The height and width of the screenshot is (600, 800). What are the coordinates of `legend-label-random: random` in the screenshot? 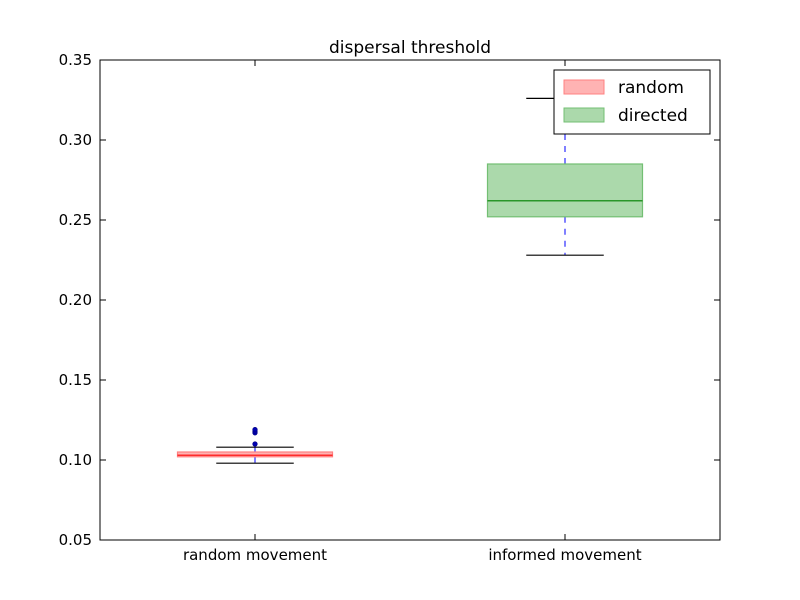 It's located at (651, 88).